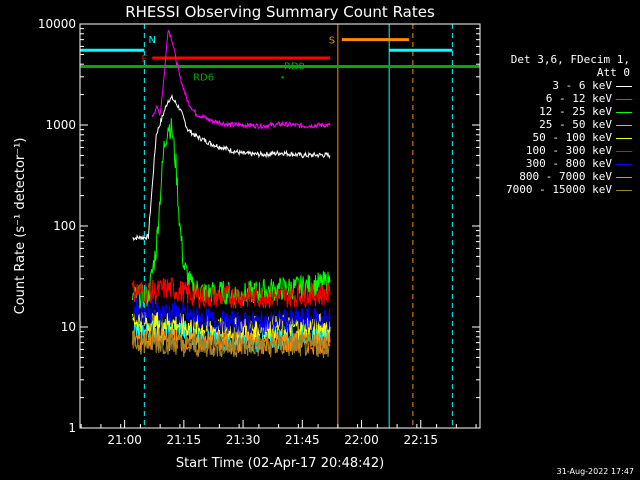 Image resolution: width=640 pixels, height=480 pixels. What do you see at coordinates (282, 77) in the screenshot?
I see `rd6-marker` at bounding box center [282, 77].